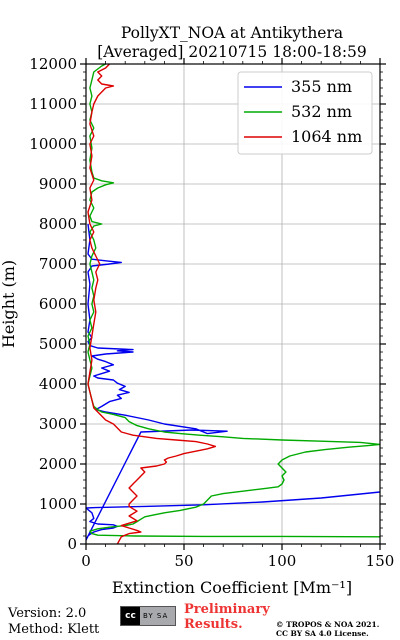 This screenshot has width=400, height=640. Describe the element at coordinates (227, 609) in the screenshot. I see `preliminary-line1: Preliminary` at that location.